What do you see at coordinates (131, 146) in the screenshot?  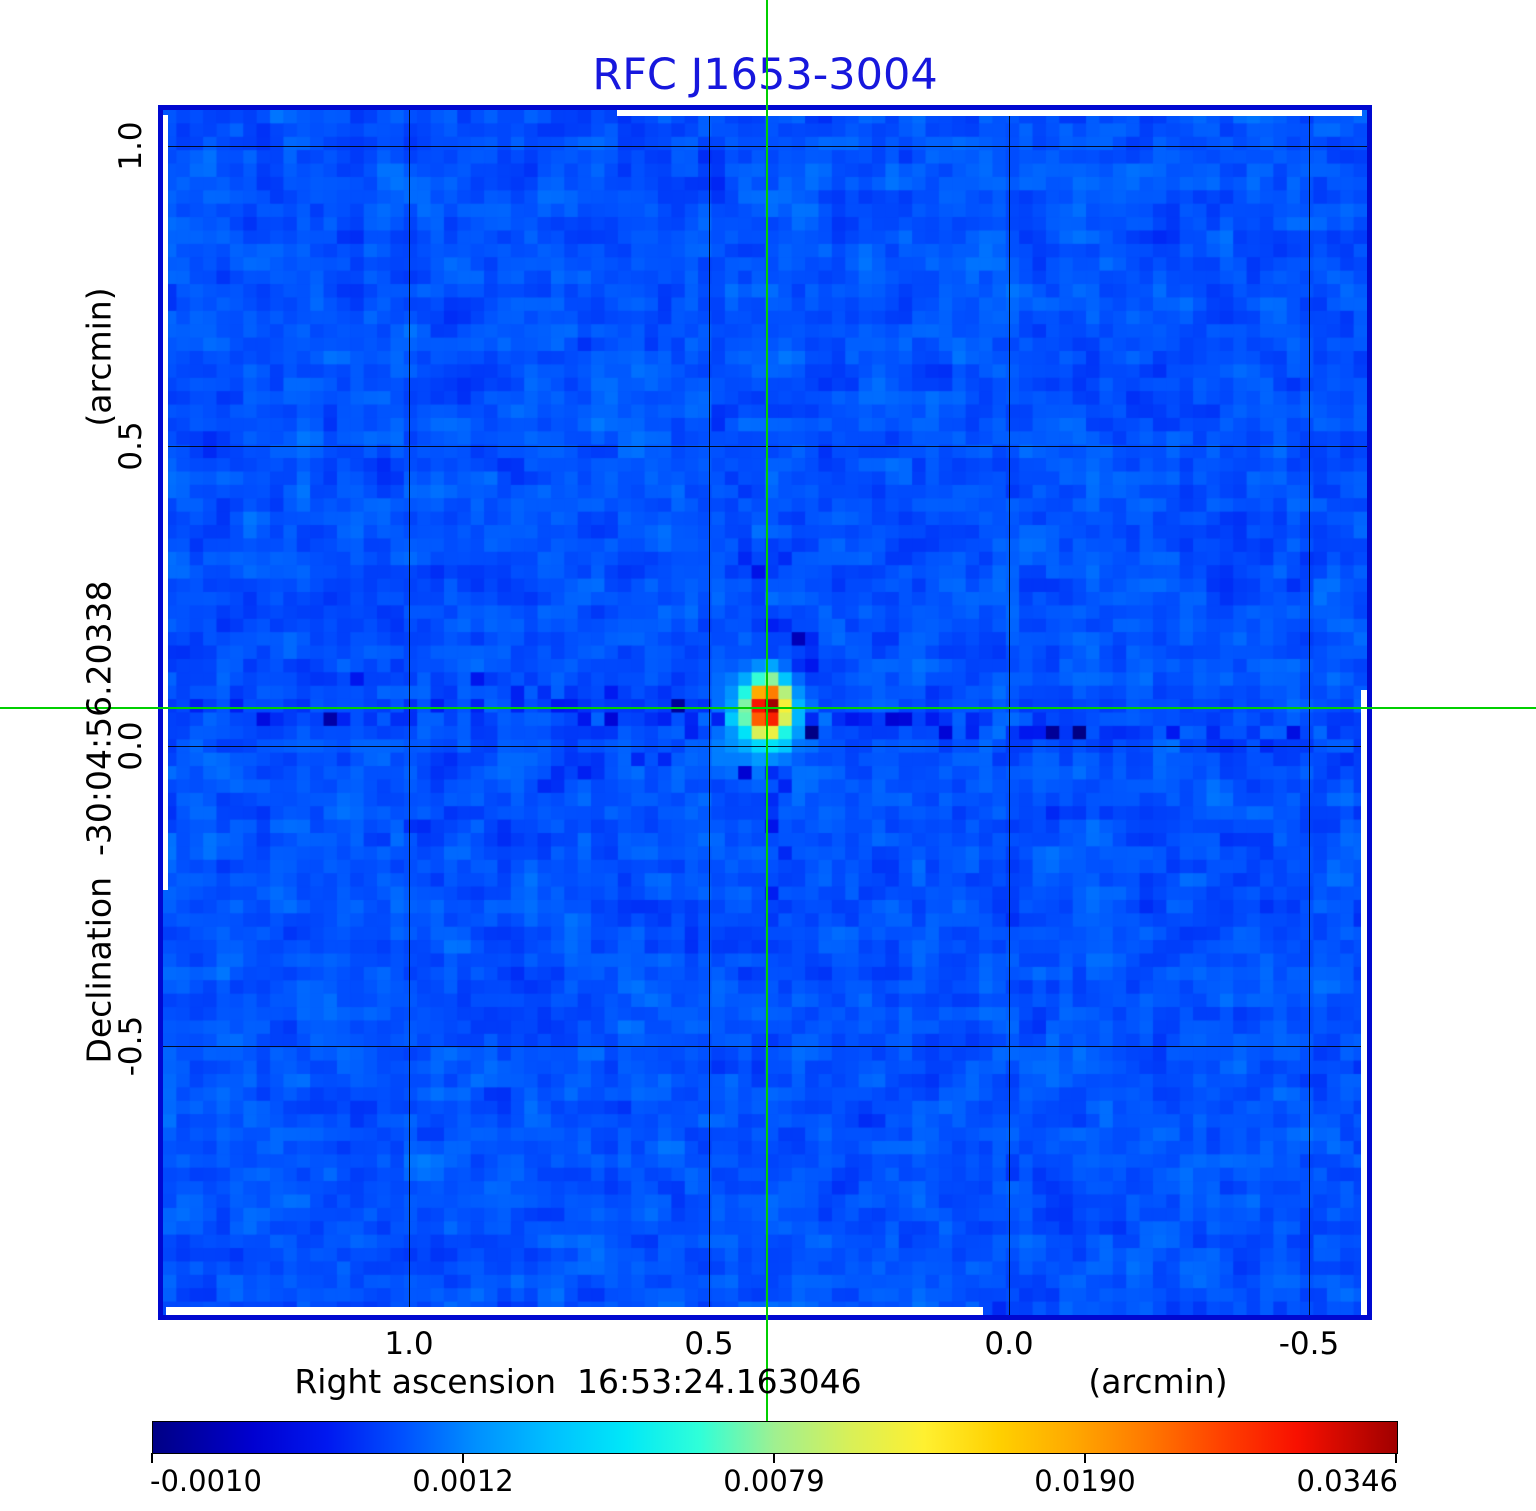 I see `y-tick-label: 1.0` at bounding box center [131, 146].